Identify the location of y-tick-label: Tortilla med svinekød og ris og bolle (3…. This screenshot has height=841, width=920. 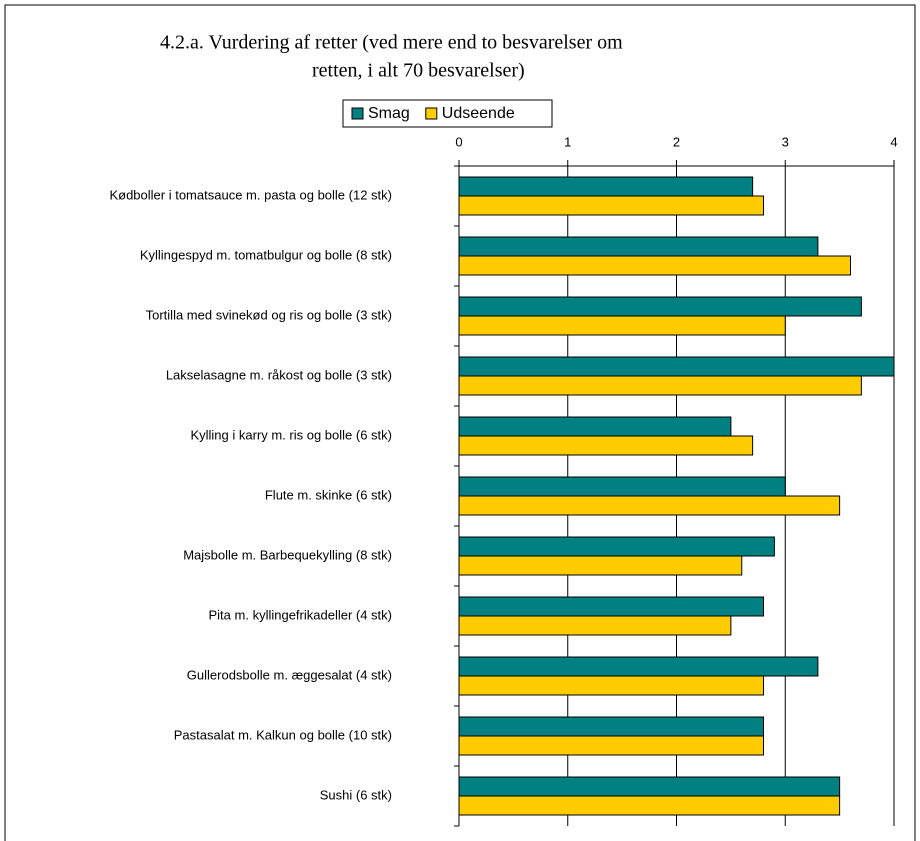
(269, 314).